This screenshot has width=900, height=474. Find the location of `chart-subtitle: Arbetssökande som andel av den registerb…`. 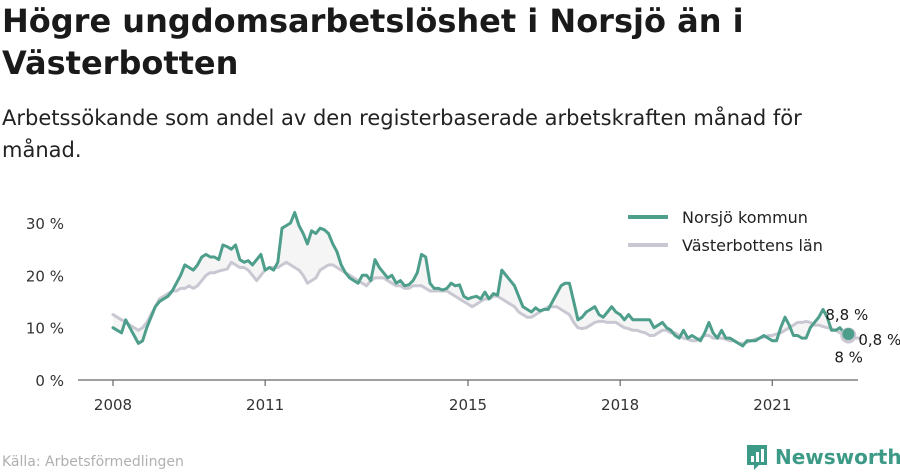

chart-subtitle: Arbetssökande som andel av den registerb… is located at coordinates (402, 134).